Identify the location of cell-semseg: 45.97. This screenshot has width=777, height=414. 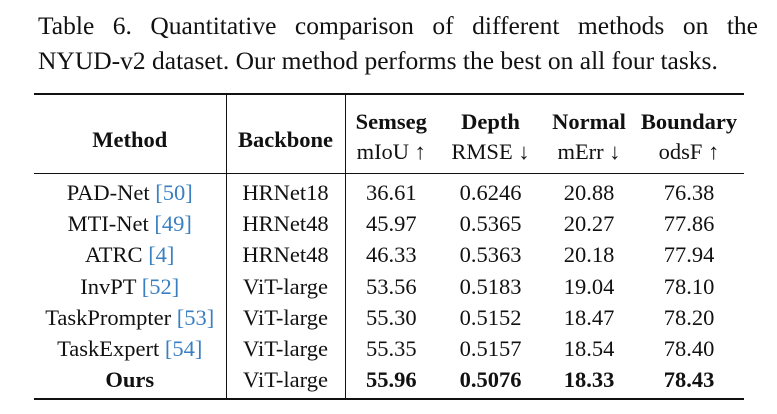
(391, 223).